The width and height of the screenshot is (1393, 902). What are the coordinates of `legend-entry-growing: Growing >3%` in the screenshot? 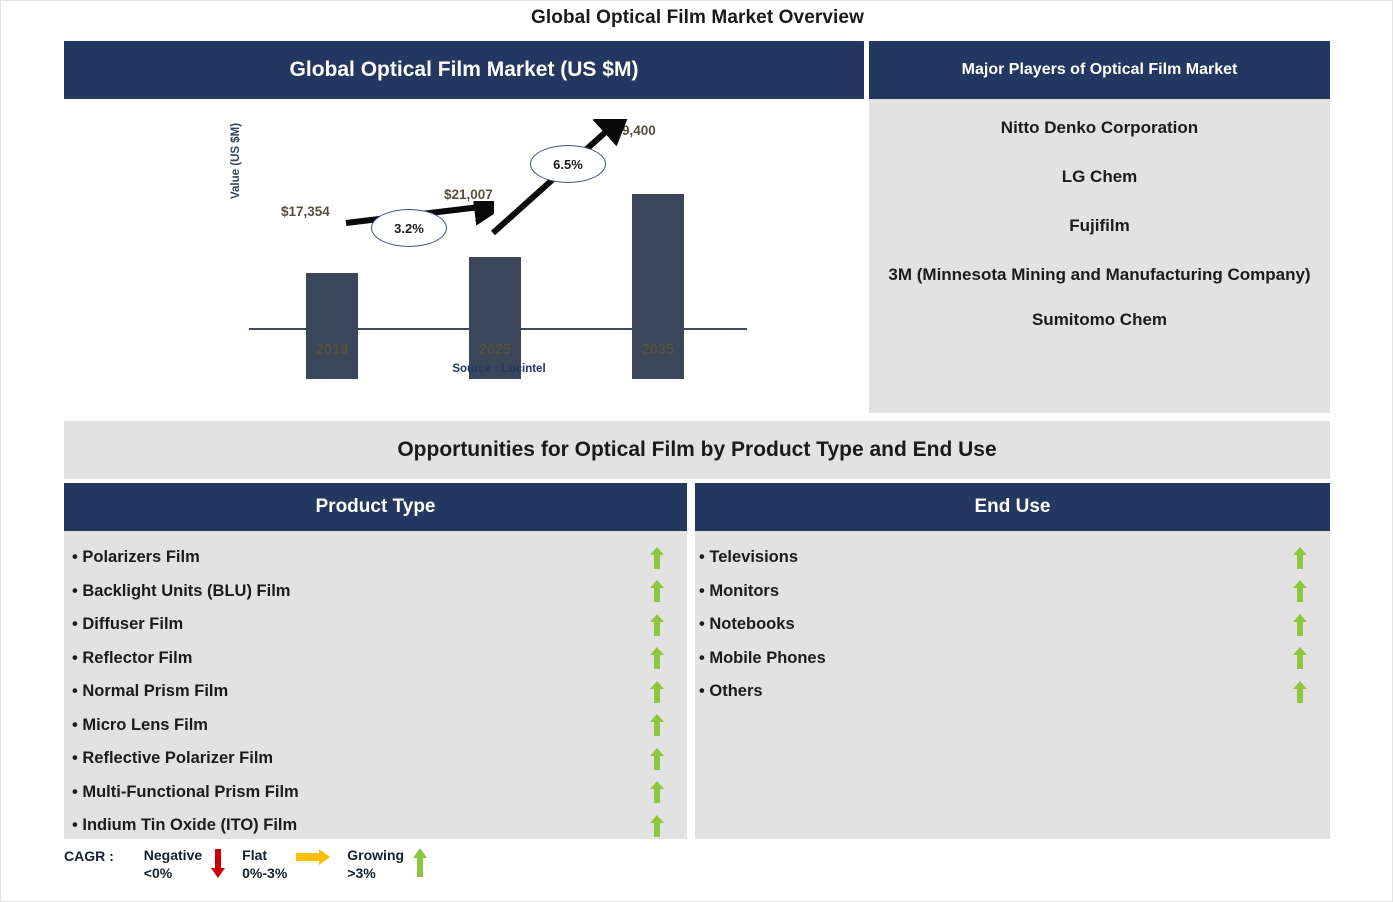 It's located at (391, 864).